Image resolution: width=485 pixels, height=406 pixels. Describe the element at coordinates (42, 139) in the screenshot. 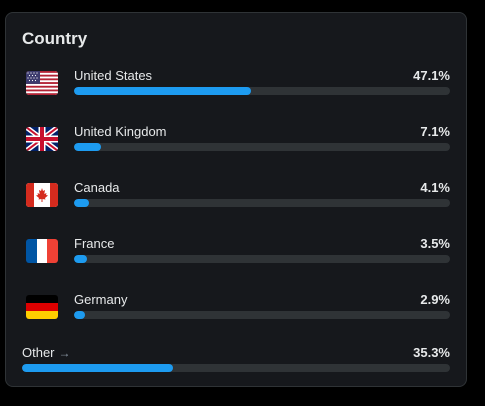

I see `uk-flag-icon` at that location.